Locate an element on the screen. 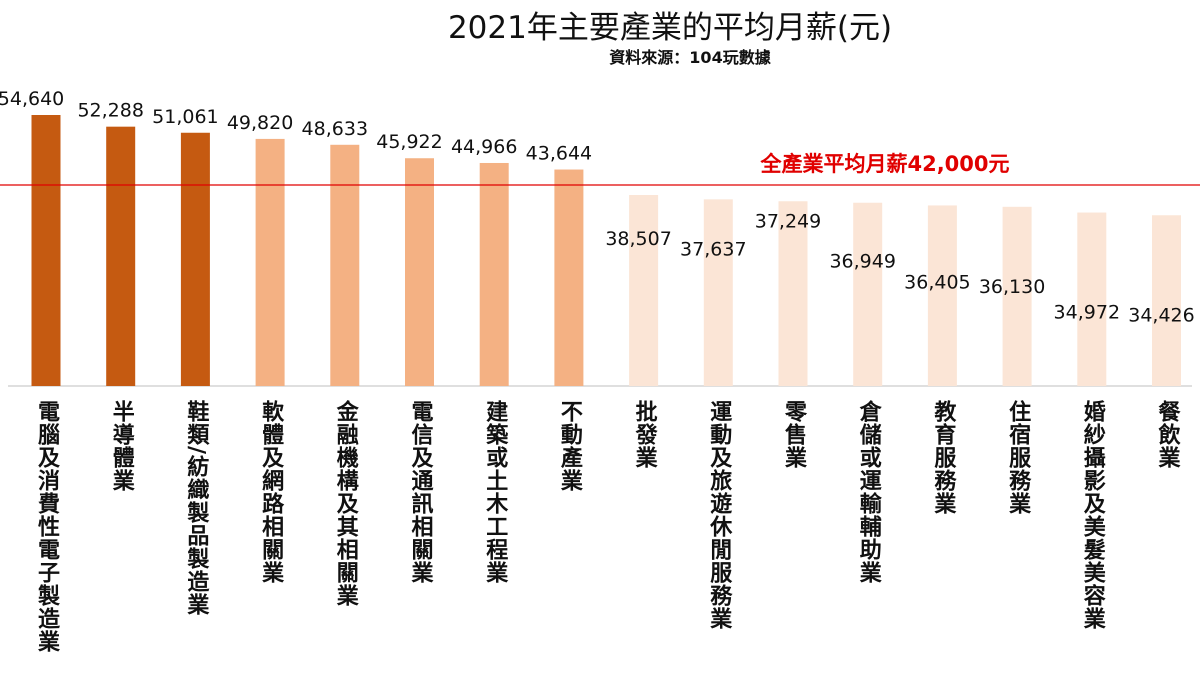  data-label: 43,644 is located at coordinates (559, 154).